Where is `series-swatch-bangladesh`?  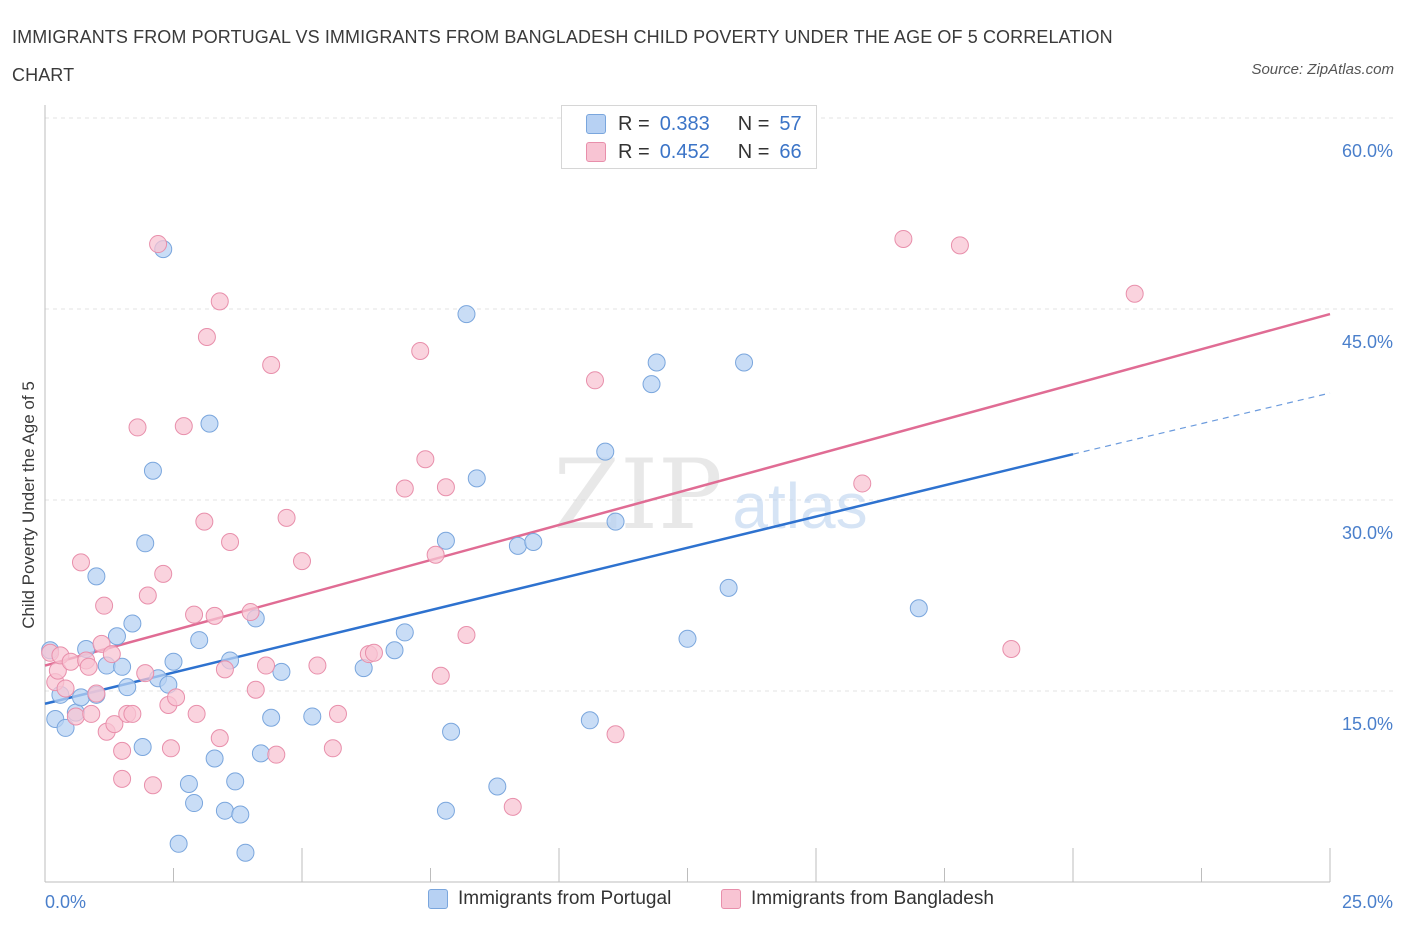 series-swatch-bangladesh is located at coordinates (731, 899).